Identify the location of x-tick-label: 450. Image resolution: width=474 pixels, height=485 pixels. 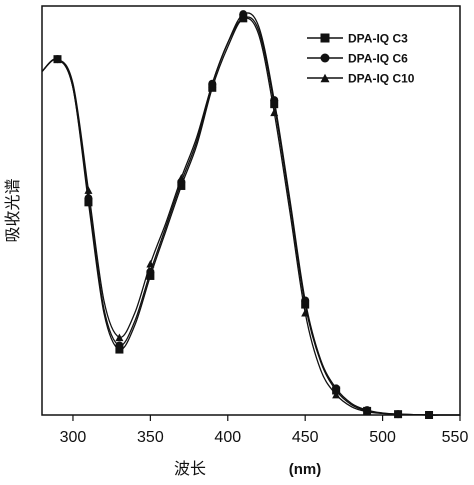
(305, 437).